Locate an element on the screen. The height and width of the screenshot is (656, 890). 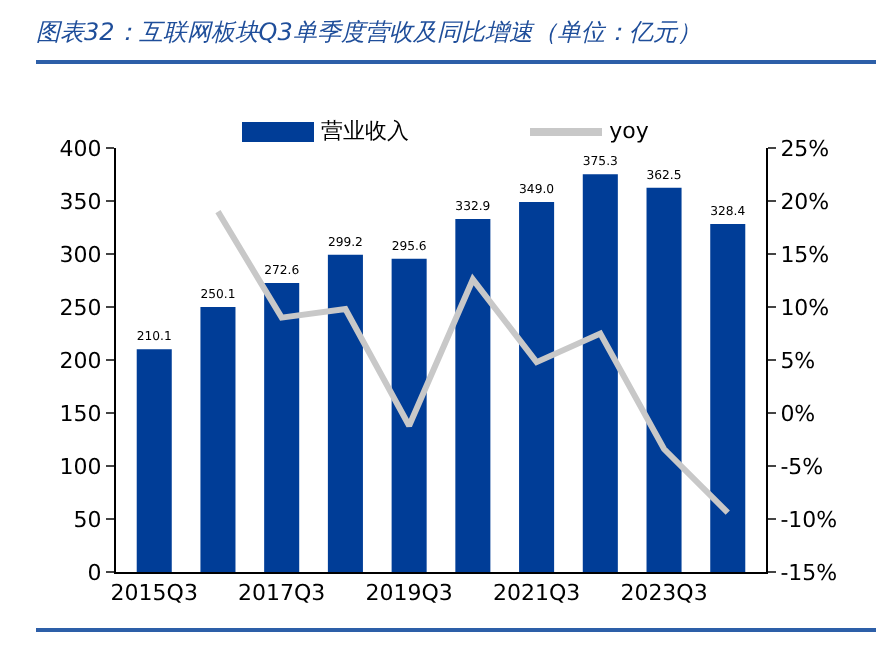
y-tick-label: 50 is located at coordinates (87, 519).